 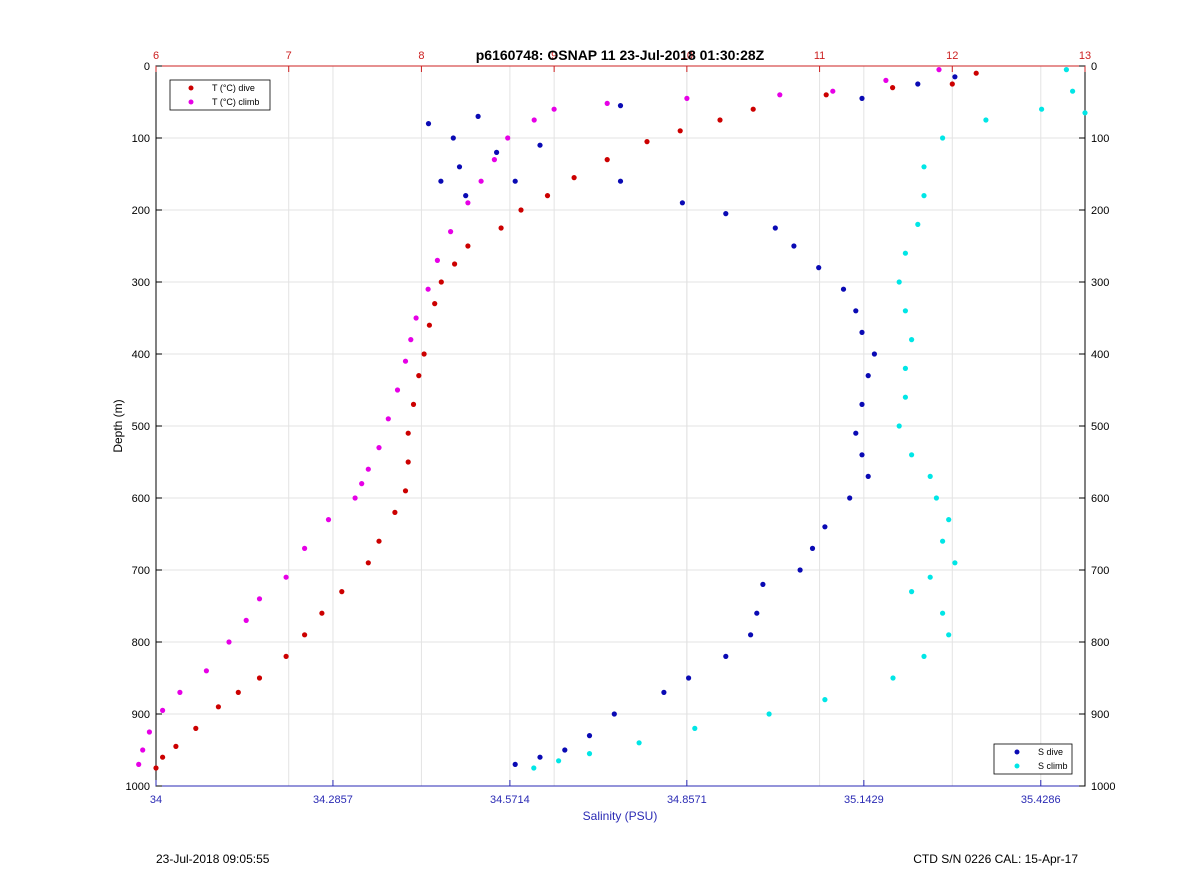 What do you see at coordinates (687, 800) in the screenshot?
I see `x-bottom-tick-label: 34.8571` at bounding box center [687, 800].